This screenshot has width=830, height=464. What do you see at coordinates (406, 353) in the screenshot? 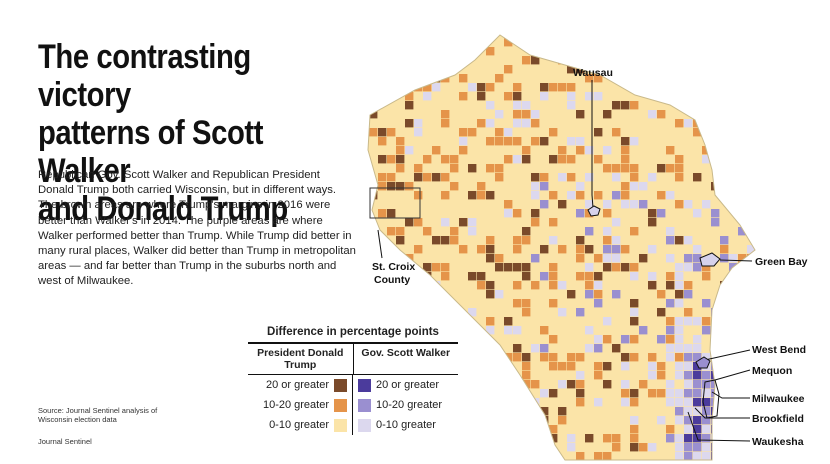
I see `legend-header-walker: Gov. Scott Walker` at bounding box center [406, 353].